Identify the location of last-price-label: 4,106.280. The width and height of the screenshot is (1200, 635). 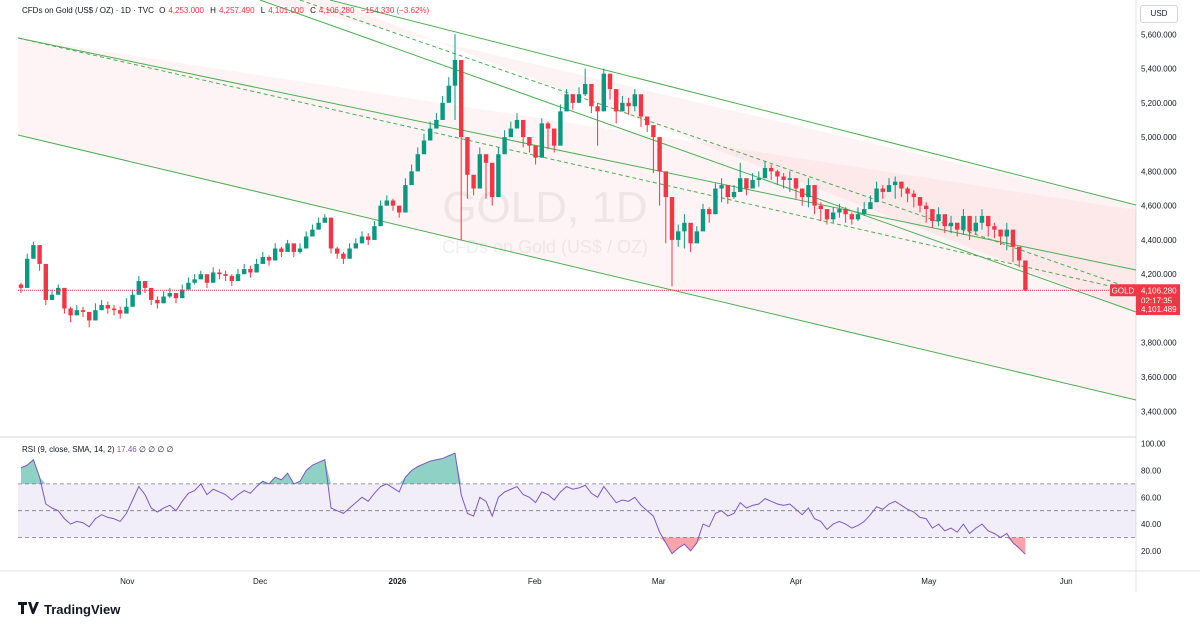
(1159, 290).